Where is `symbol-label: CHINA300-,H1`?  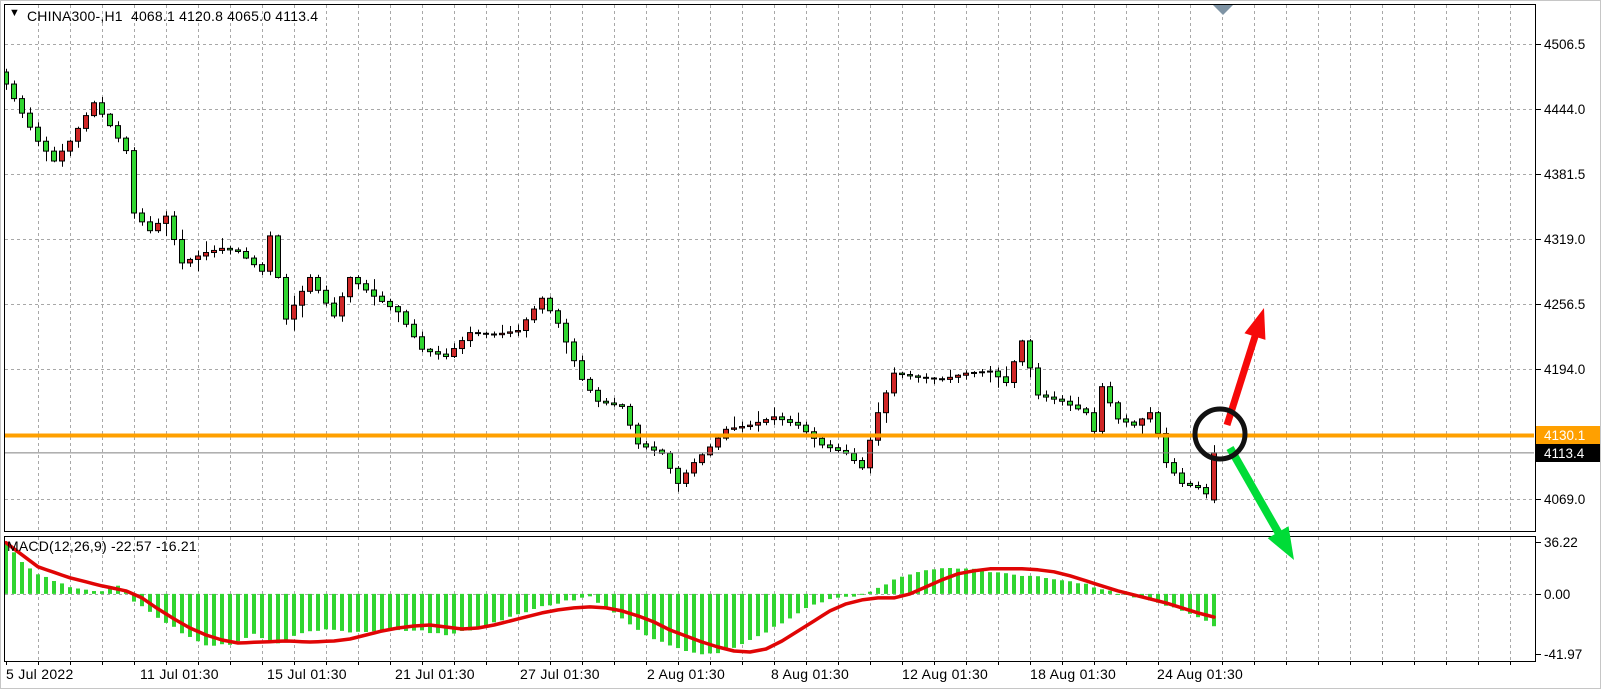 symbol-label: CHINA300-,H1 is located at coordinates (75, 16).